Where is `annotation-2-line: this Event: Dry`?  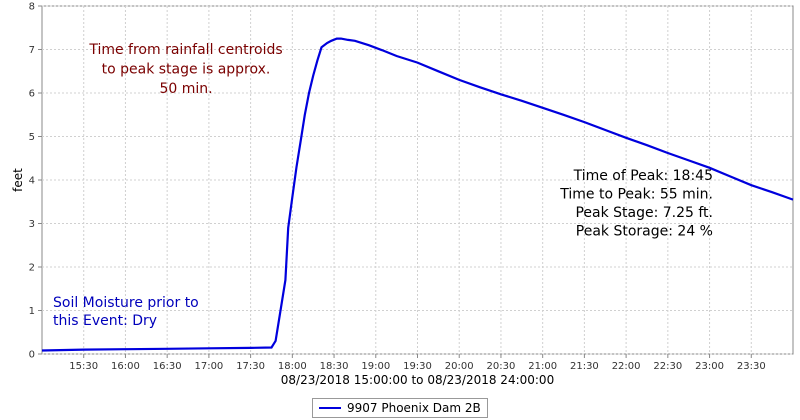
annotation-2-line: this Event: Dry is located at coordinates (105, 321).